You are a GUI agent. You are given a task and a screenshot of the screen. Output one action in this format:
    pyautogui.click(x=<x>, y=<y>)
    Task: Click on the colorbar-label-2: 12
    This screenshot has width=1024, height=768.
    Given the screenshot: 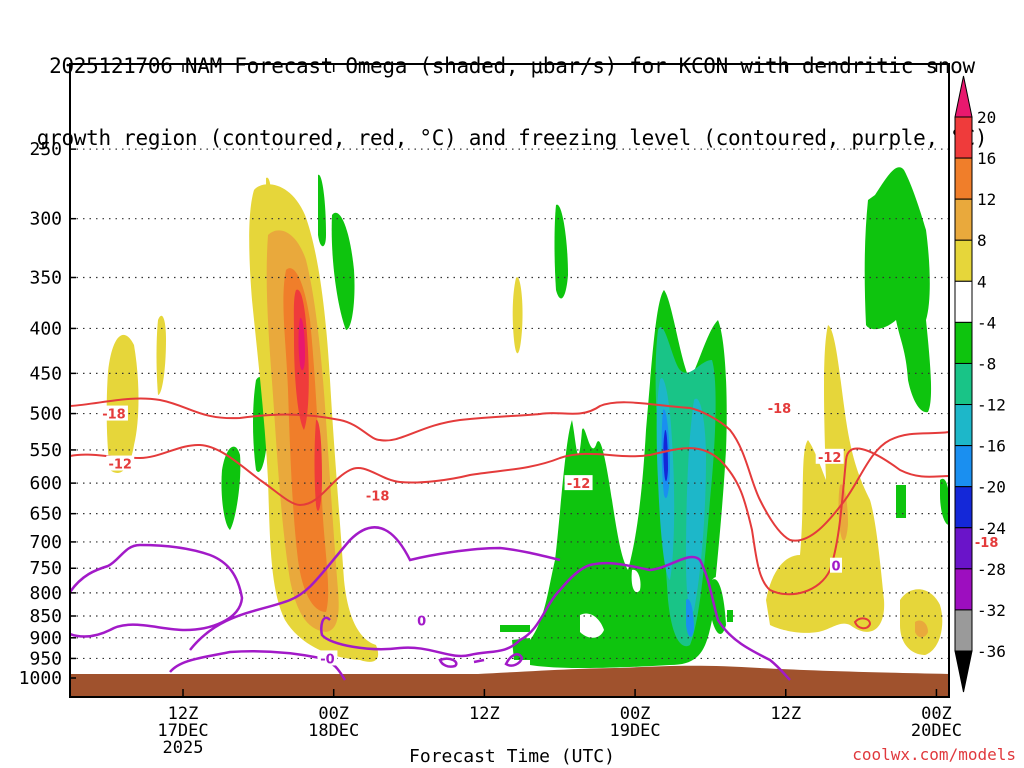 What is the action you would take?
    pyautogui.click(x=986, y=199)
    